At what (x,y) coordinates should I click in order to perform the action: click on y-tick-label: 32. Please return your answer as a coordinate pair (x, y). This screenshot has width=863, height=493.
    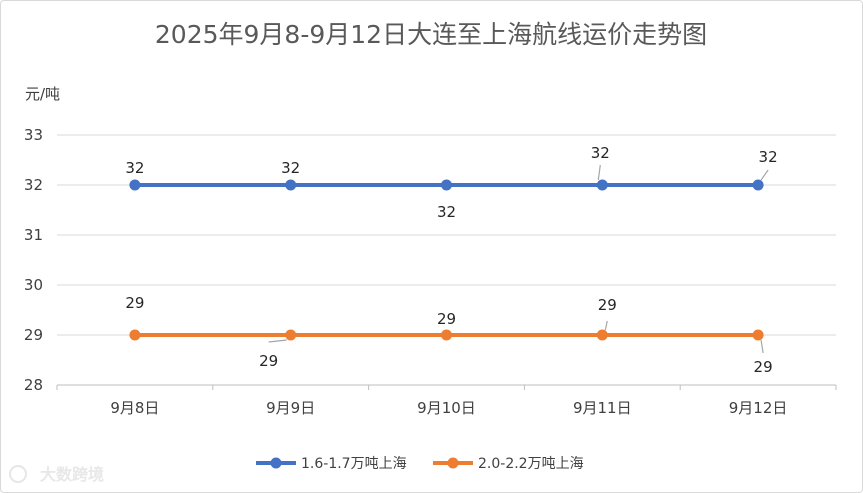
    Looking at the image, I should click on (33, 185).